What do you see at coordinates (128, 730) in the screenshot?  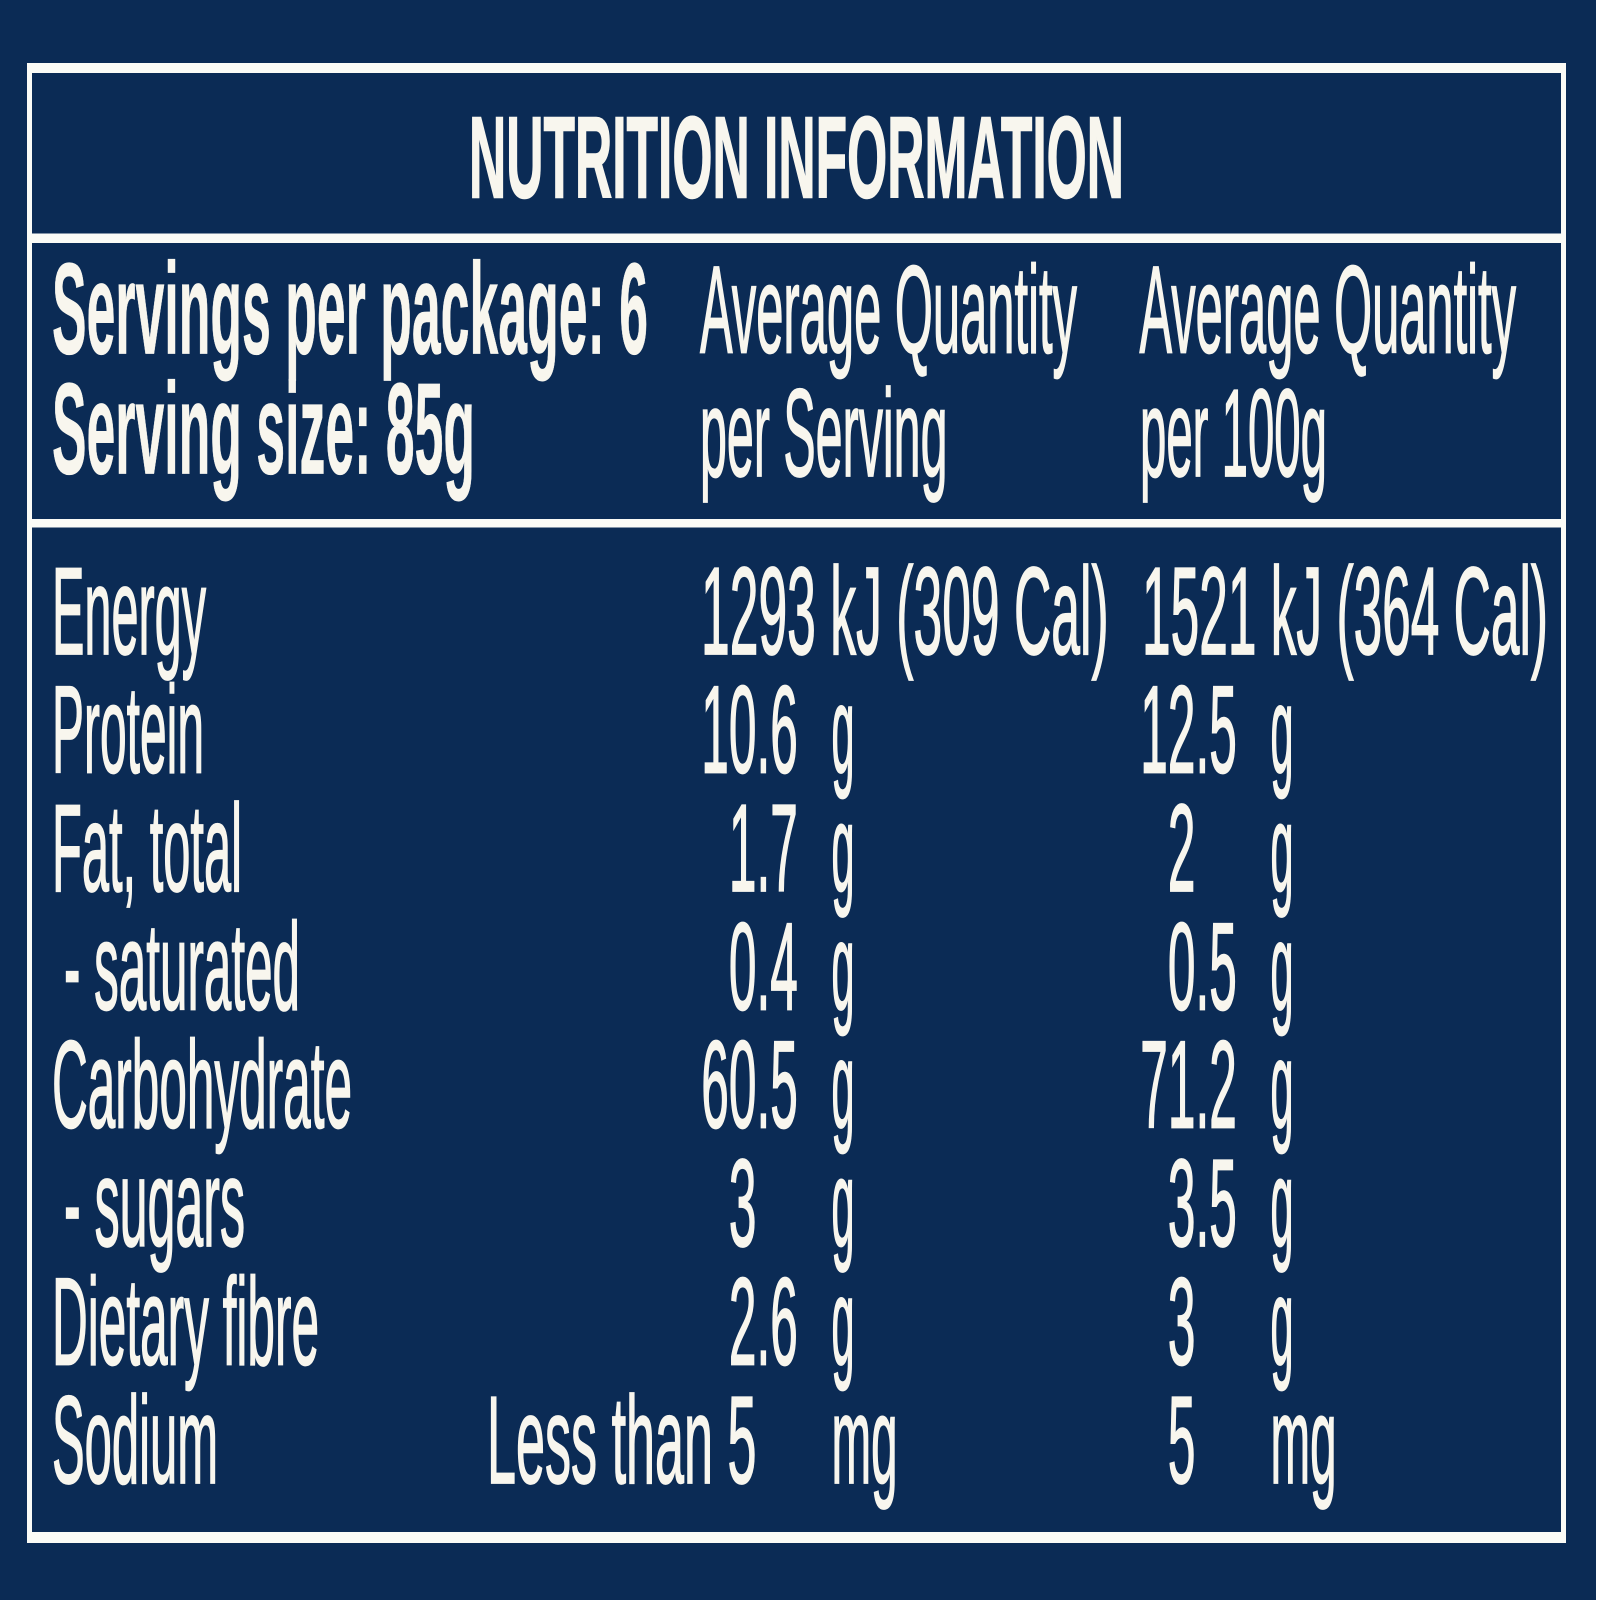 I see `svg-text: Protein` at bounding box center [128, 730].